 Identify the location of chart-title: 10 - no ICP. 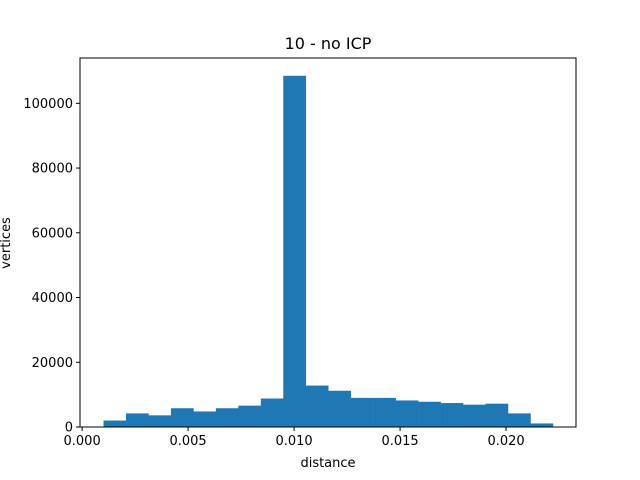
(328, 43).